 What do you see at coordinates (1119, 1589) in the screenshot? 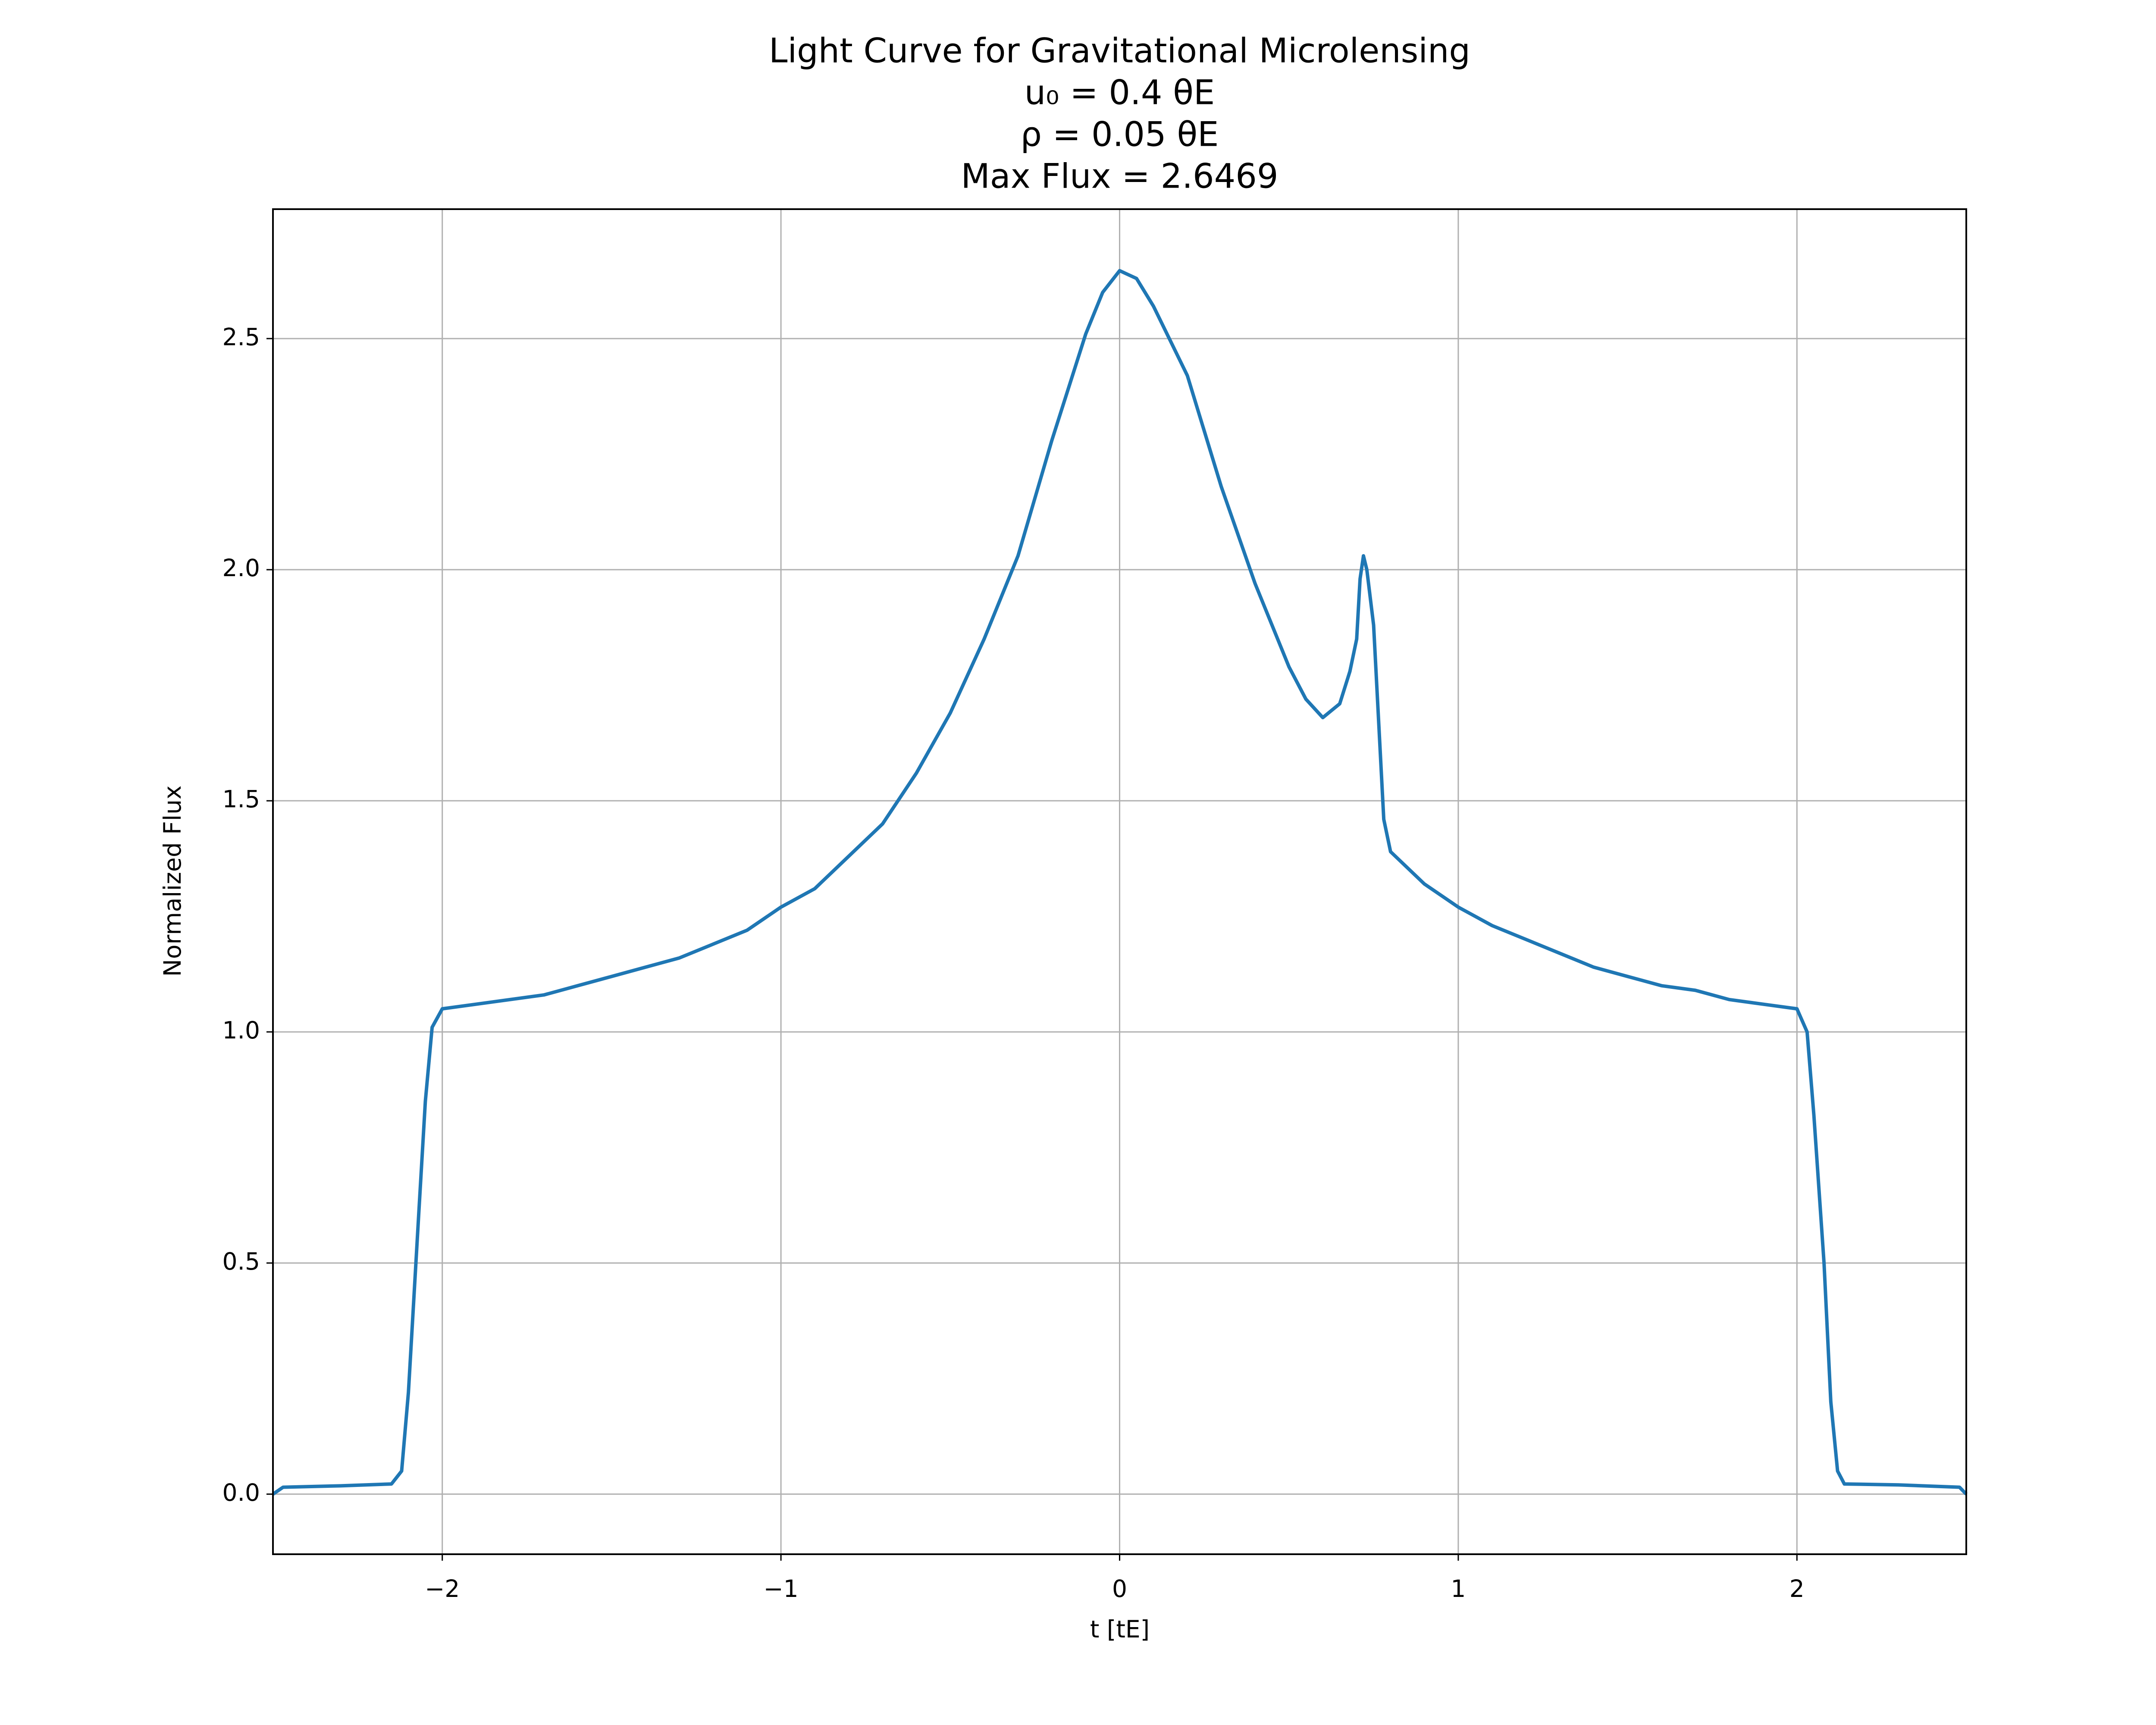
I see `x-tick-label: 0` at bounding box center [1119, 1589].